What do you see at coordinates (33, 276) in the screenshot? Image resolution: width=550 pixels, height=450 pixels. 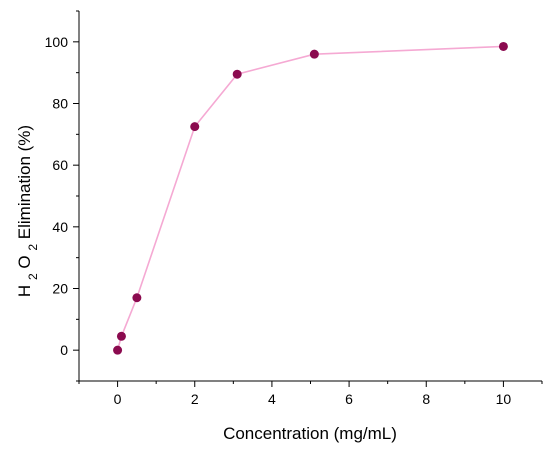 I see `y-axis-title-sub1: 2` at bounding box center [33, 276].